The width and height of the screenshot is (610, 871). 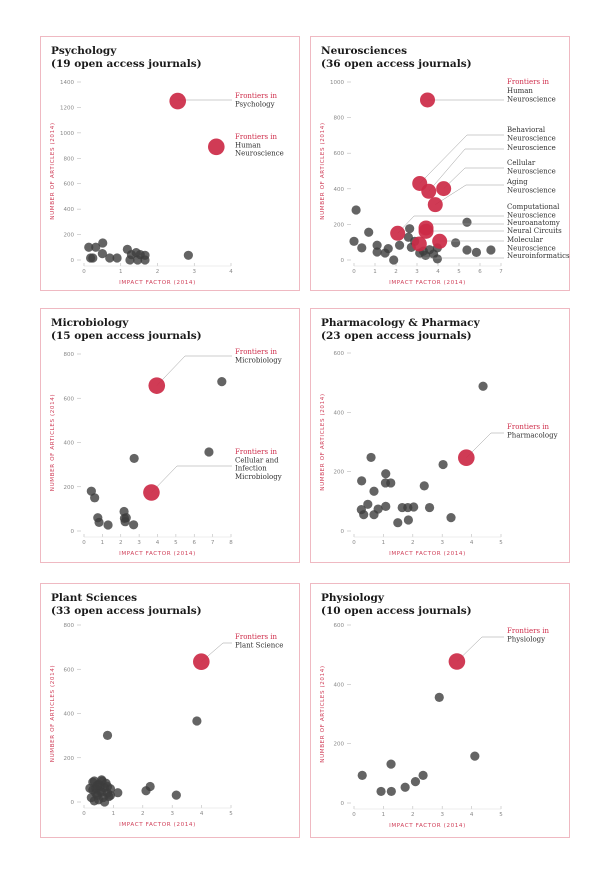 I want to click on chart-title: Physiology, so click(x=353, y=598).